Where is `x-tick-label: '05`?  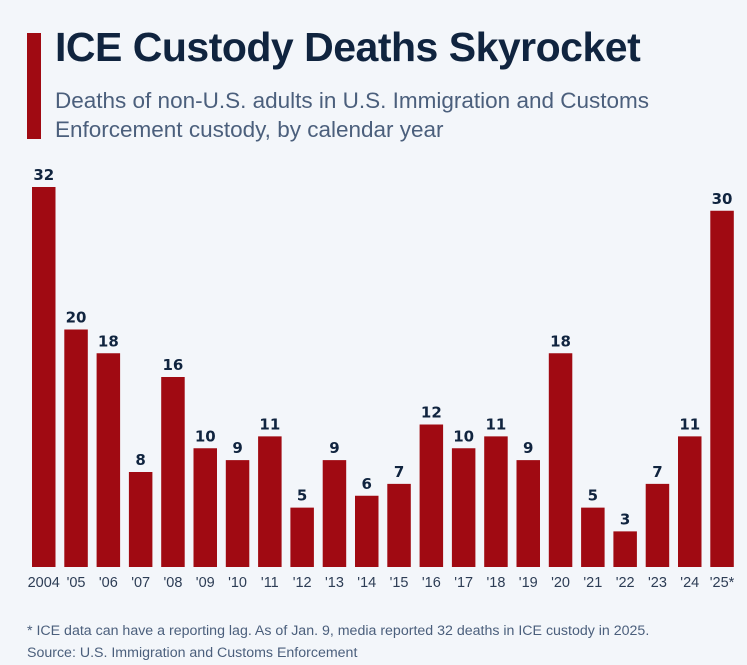 x-tick-label: '05 is located at coordinates (76, 583).